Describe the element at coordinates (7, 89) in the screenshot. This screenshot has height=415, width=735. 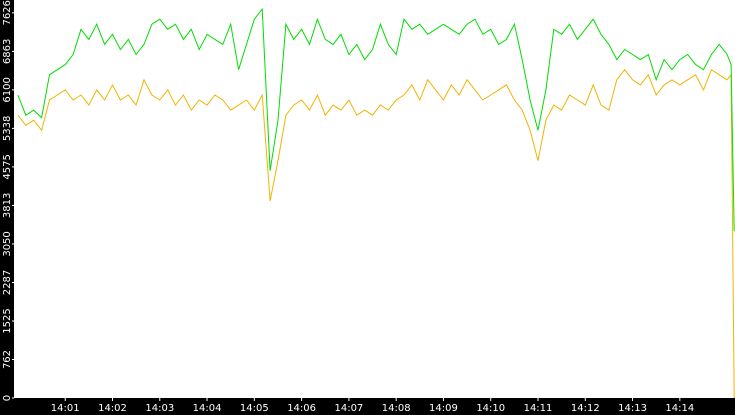
I see `y-tick-label: 6100` at that location.